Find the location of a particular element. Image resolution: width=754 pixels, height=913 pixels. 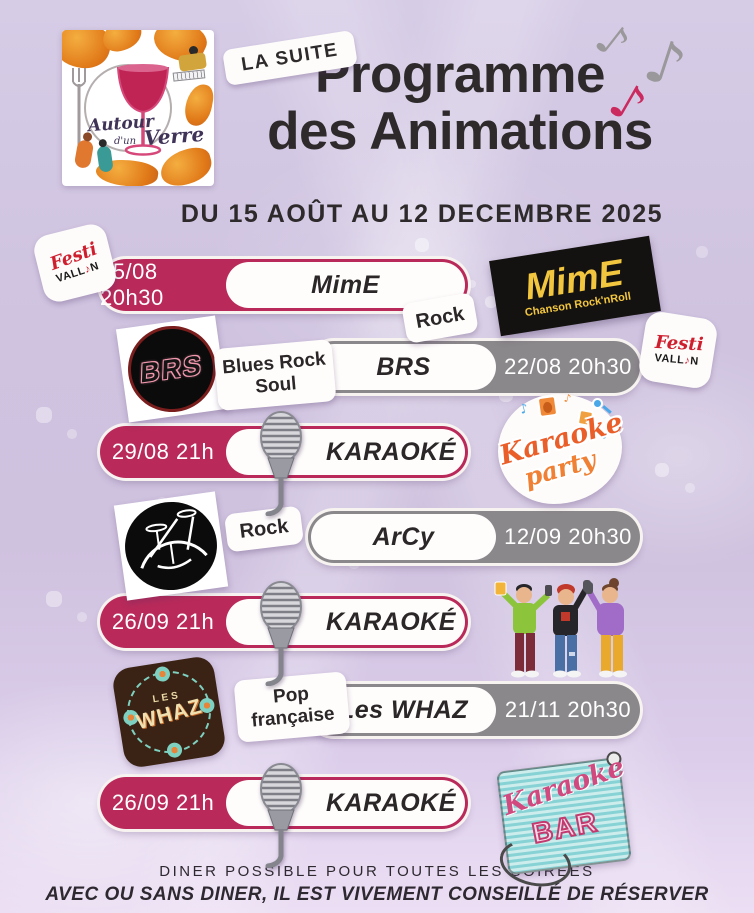

event-date: 12/09 20h30 is located at coordinates (568, 536).